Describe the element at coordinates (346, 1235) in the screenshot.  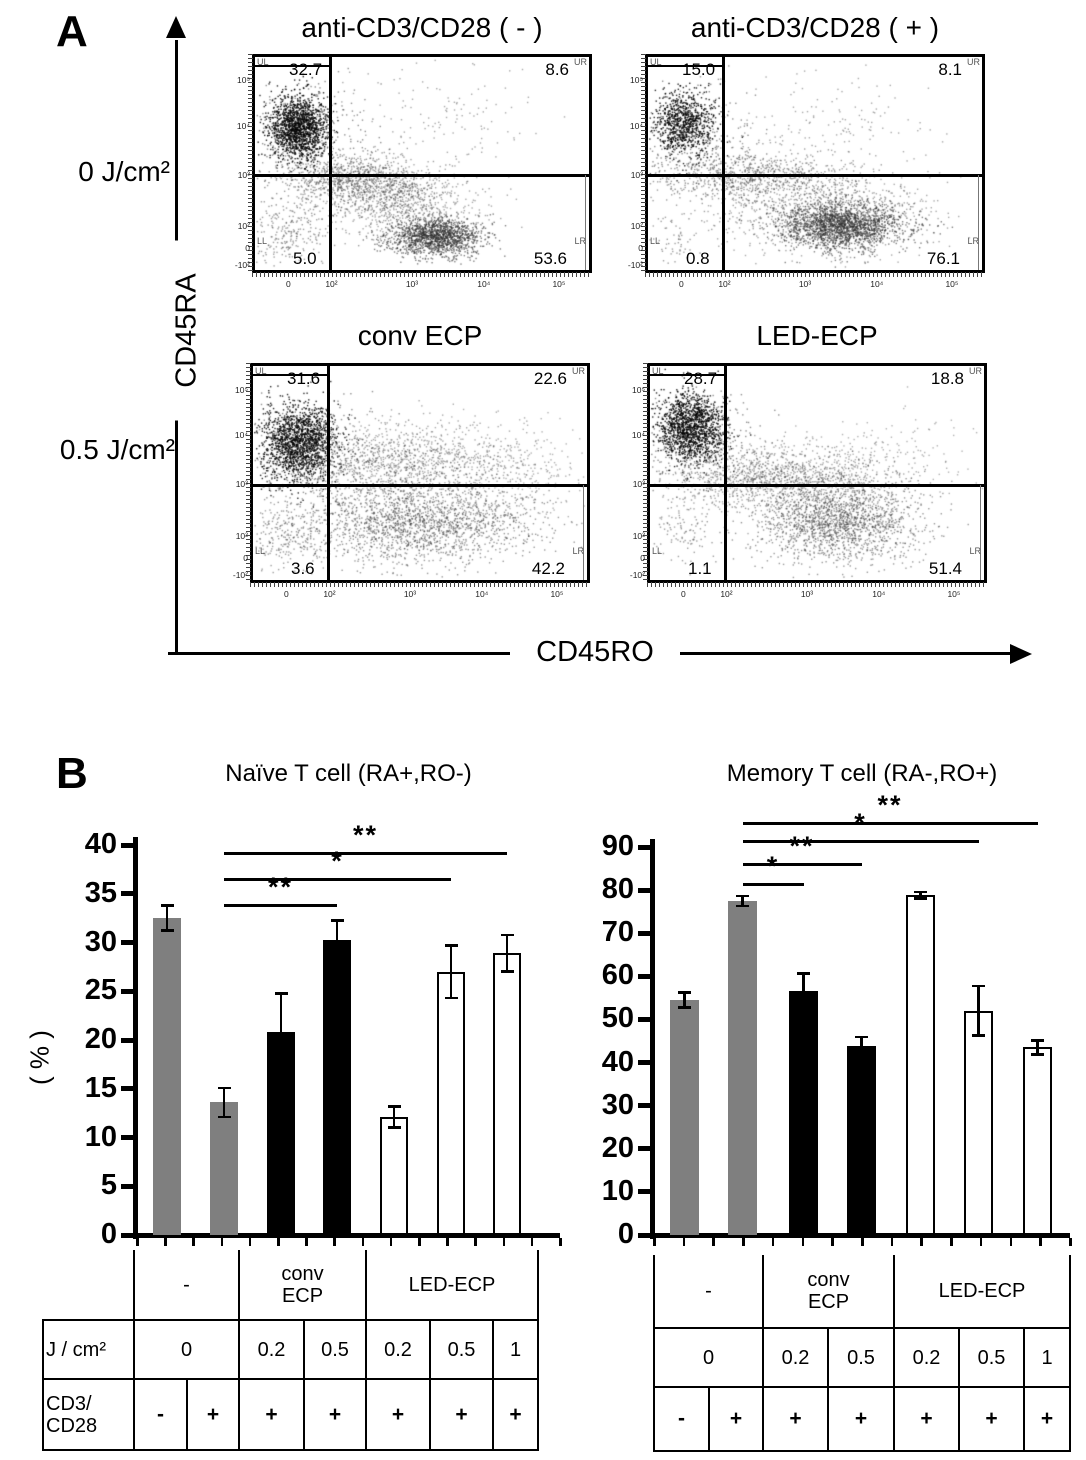
I see `bar-chart-x-axis` at that location.